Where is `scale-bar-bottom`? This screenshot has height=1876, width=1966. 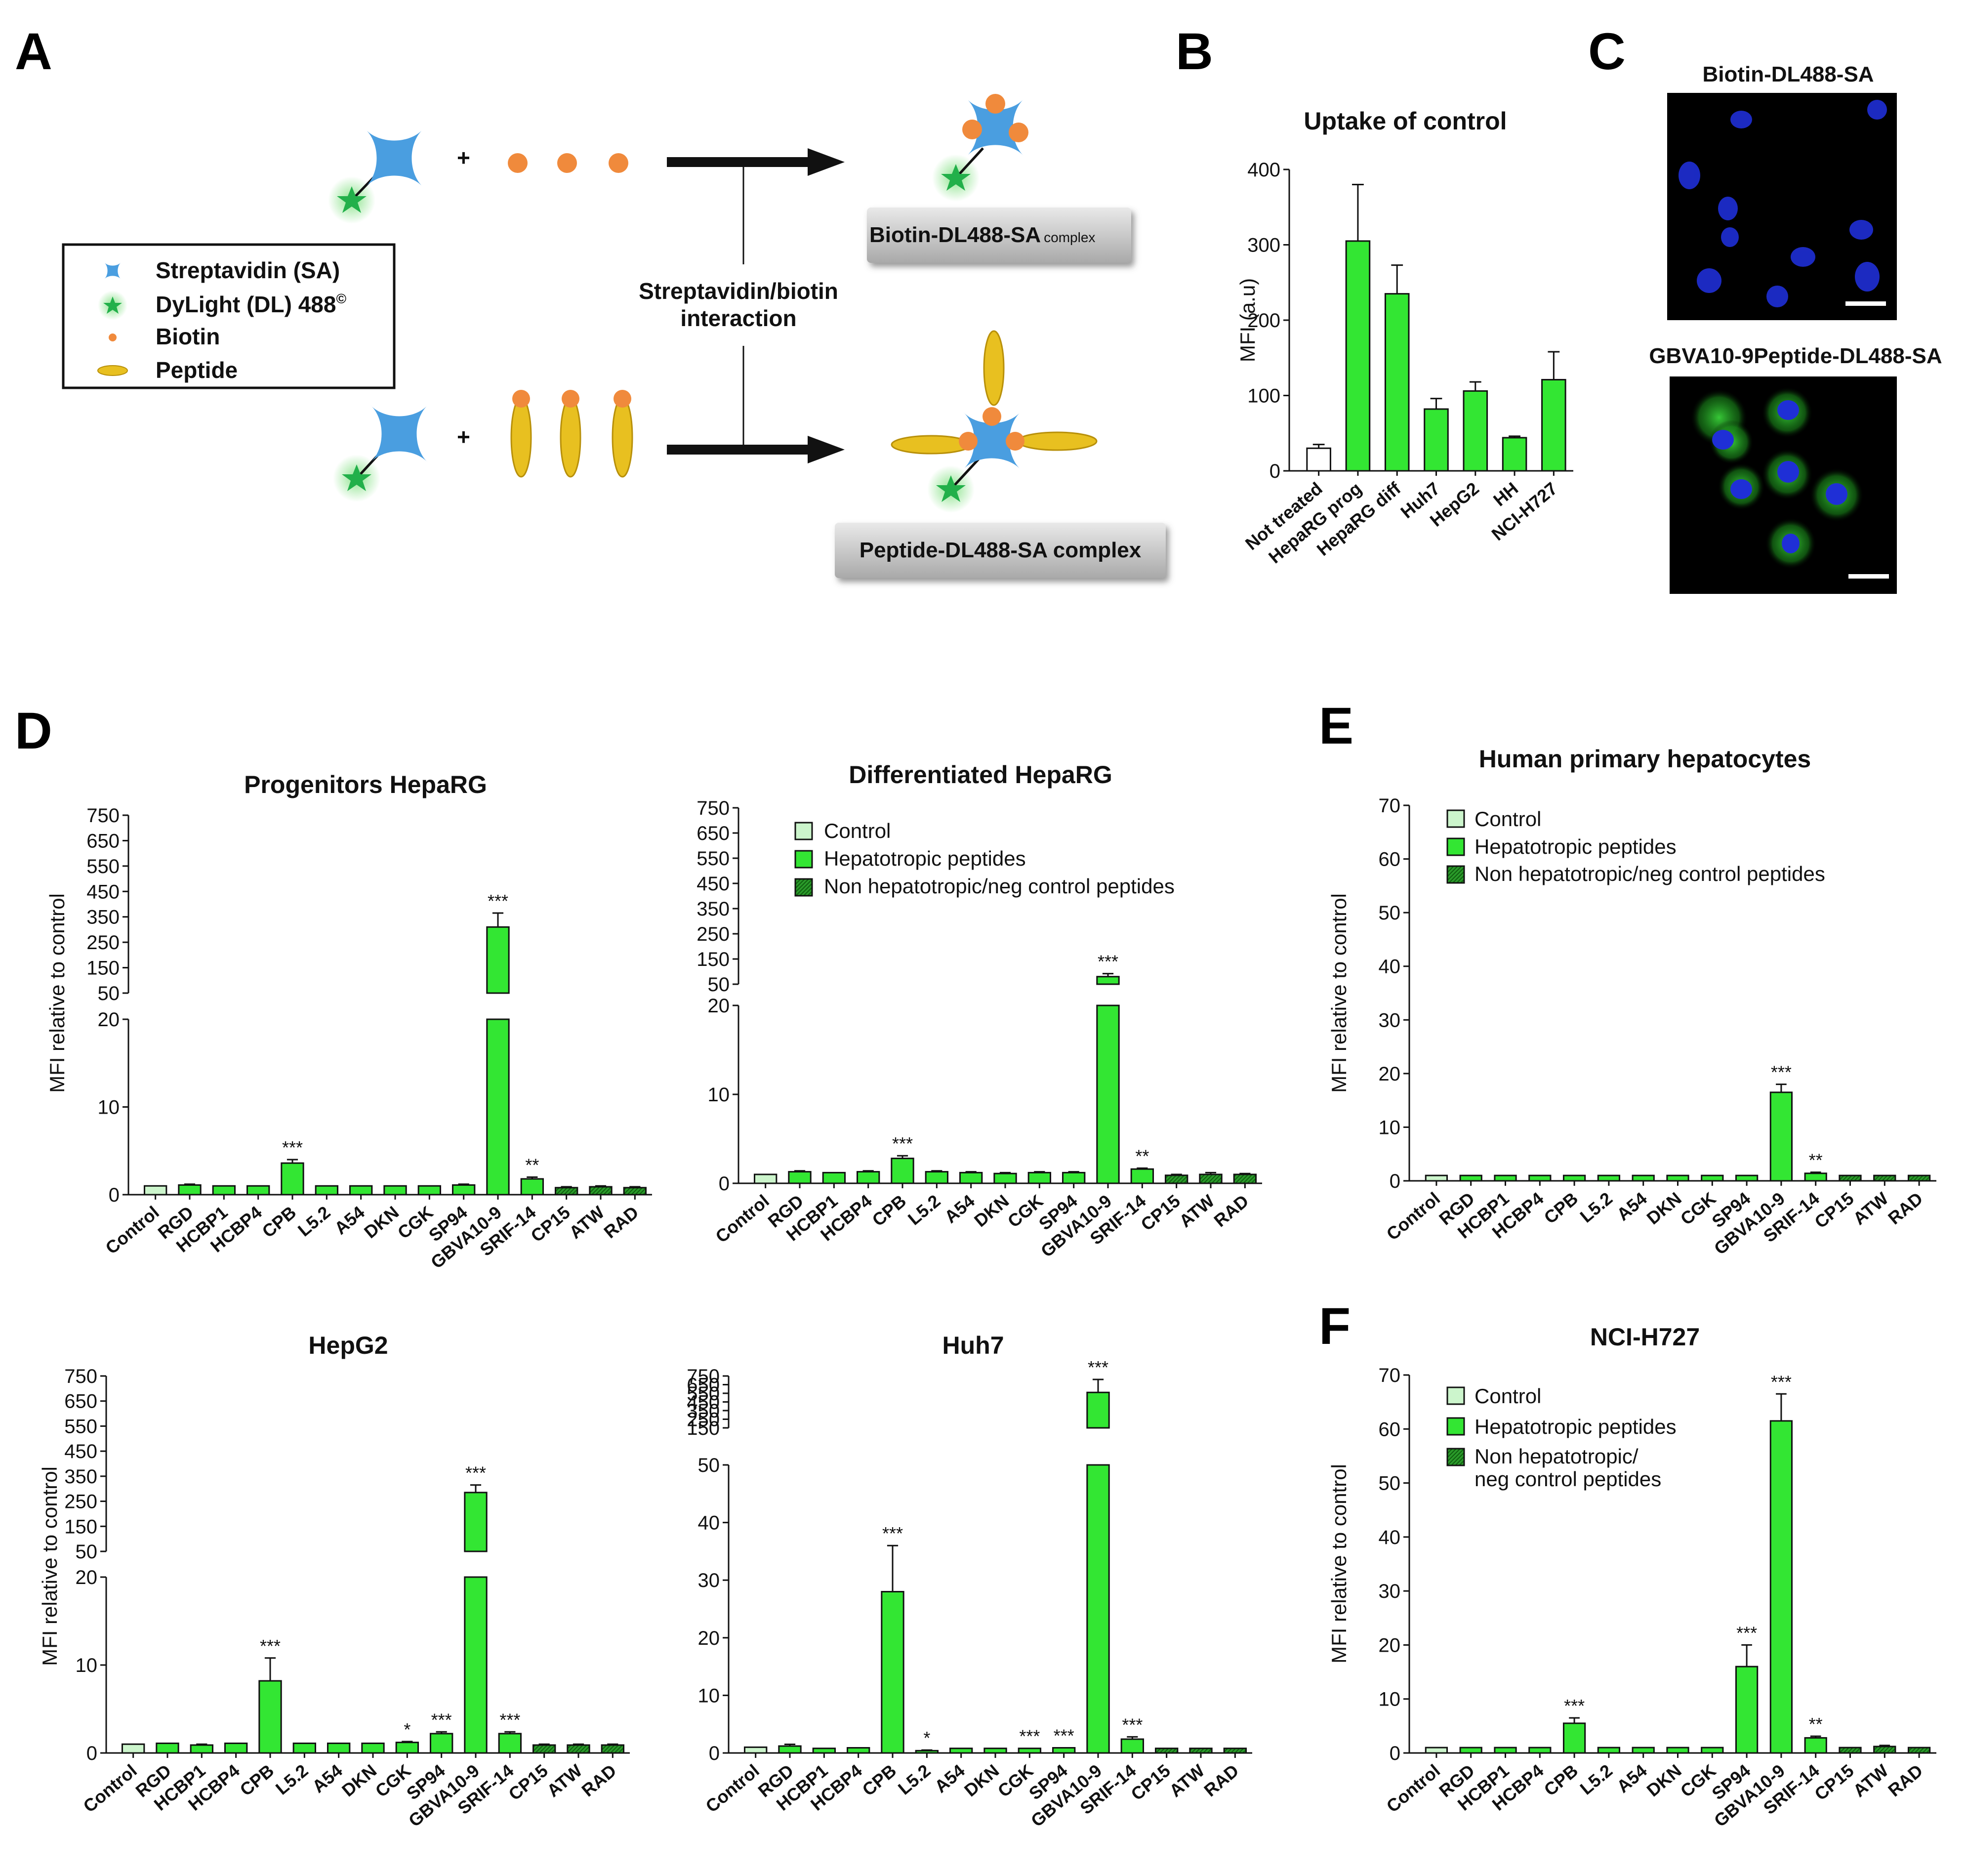 scale-bar-bottom is located at coordinates (1868, 576).